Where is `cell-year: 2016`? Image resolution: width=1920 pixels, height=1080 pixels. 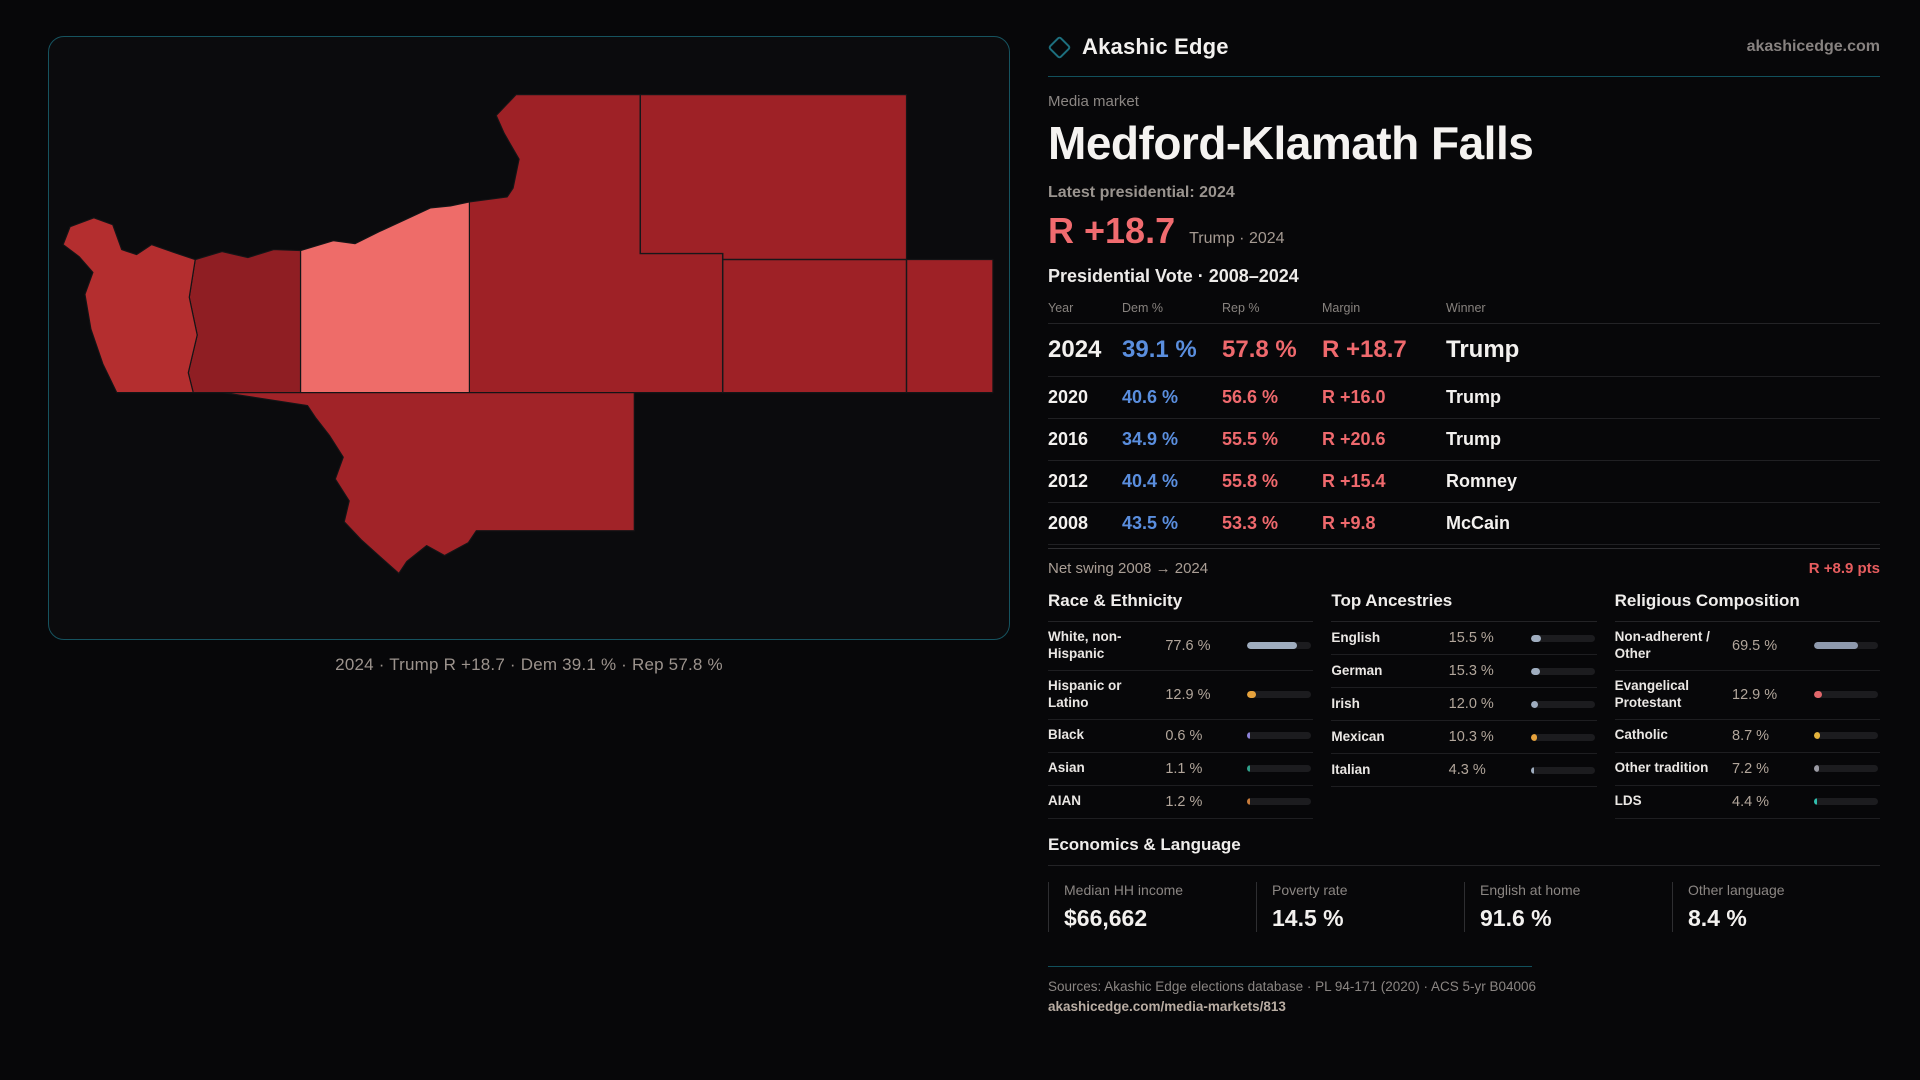
cell-year: 2016 is located at coordinates (1068, 439).